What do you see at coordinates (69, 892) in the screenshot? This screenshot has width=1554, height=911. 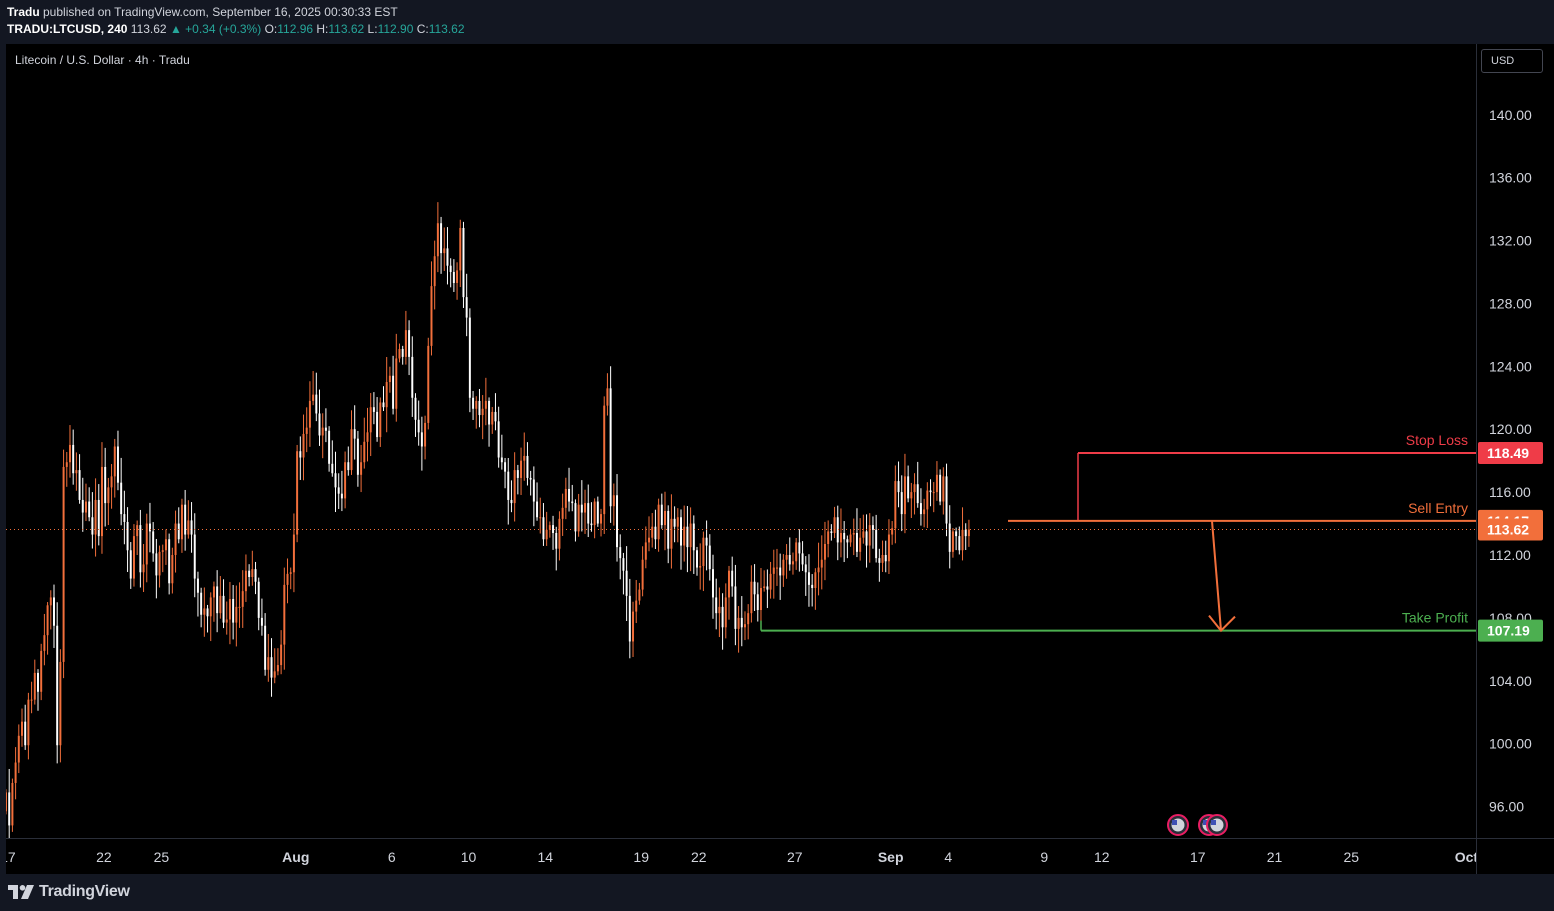 I see `tradingview-logo: TradingView` at bounding box center [69, 892].